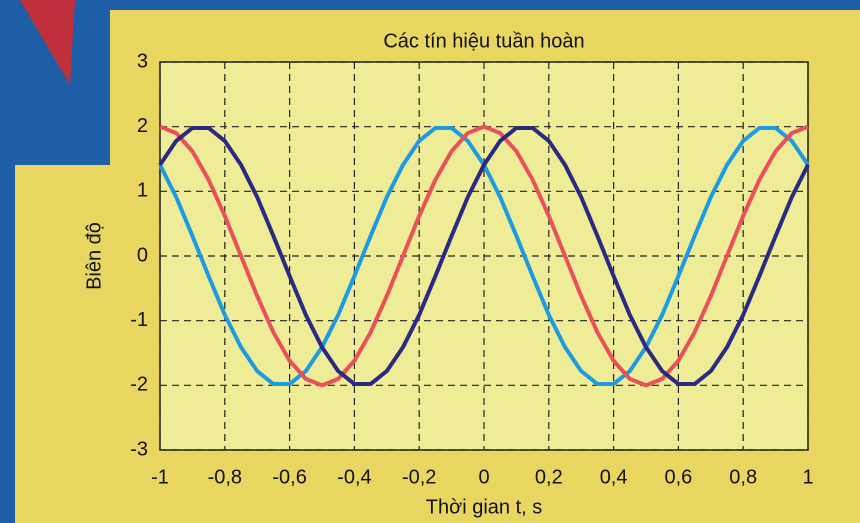 The height and width of the screenshot is (523, 860). Describe the element at coordinates (483, 477) in the screenshot. I see `x-tick-label: 0` at that location.